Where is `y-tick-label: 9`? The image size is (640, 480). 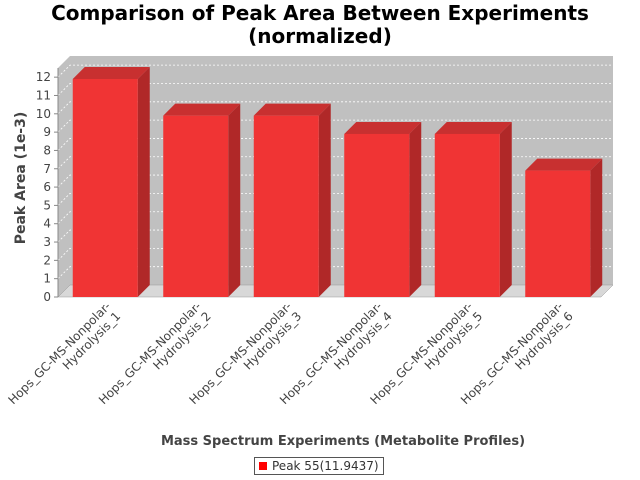 y-tick-label: 9 is located at coordinates (47, 132).